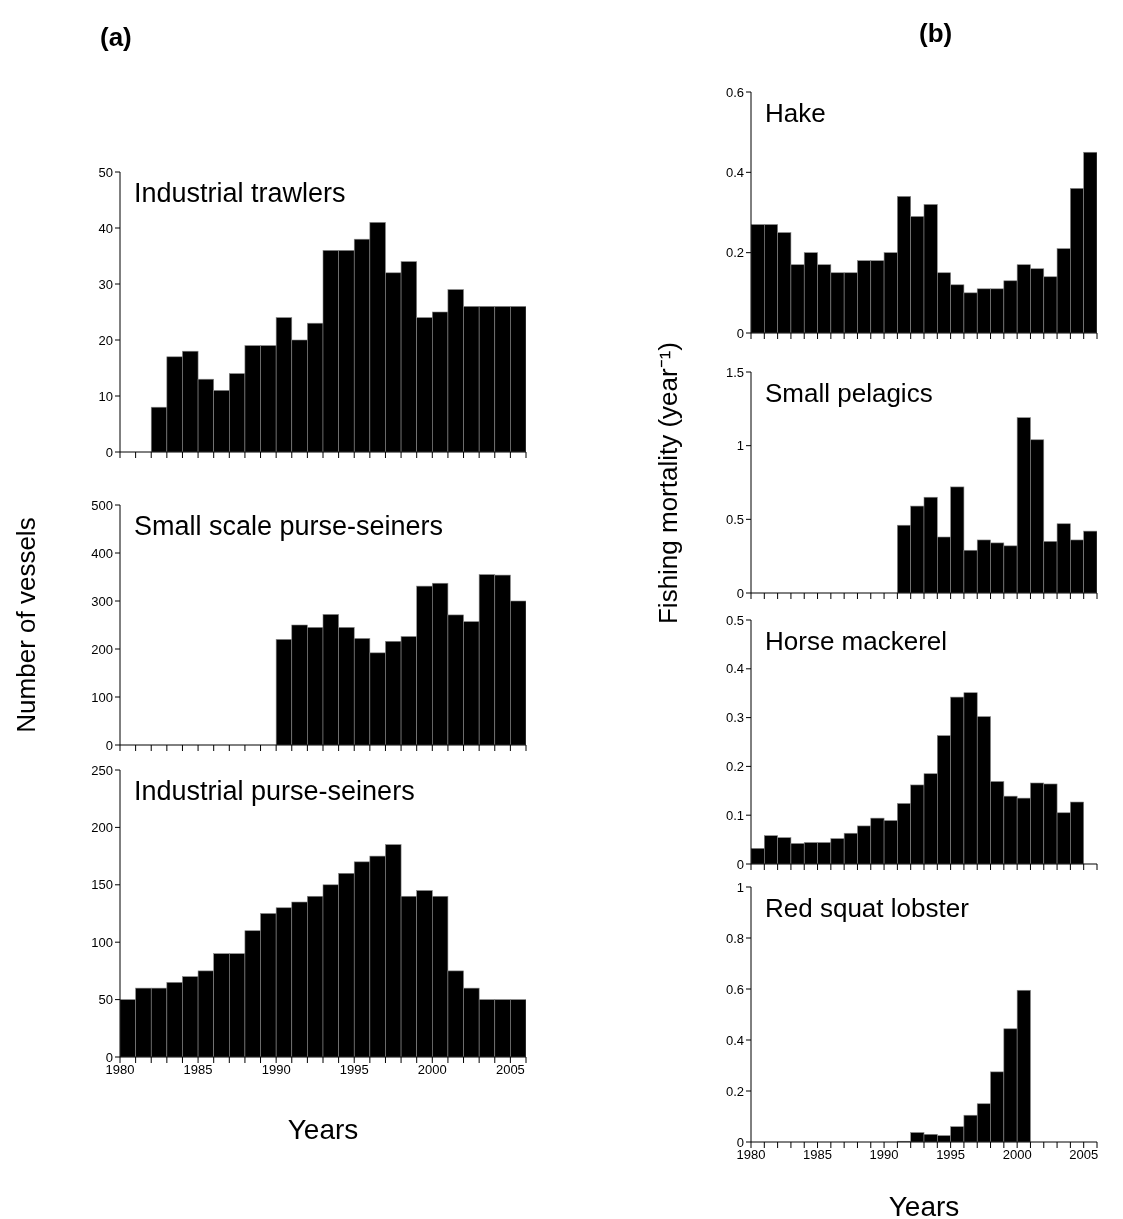  Describe the element at coordinates (102, 770) in the screenshot. I see `y-tick-label: 250` at that location.